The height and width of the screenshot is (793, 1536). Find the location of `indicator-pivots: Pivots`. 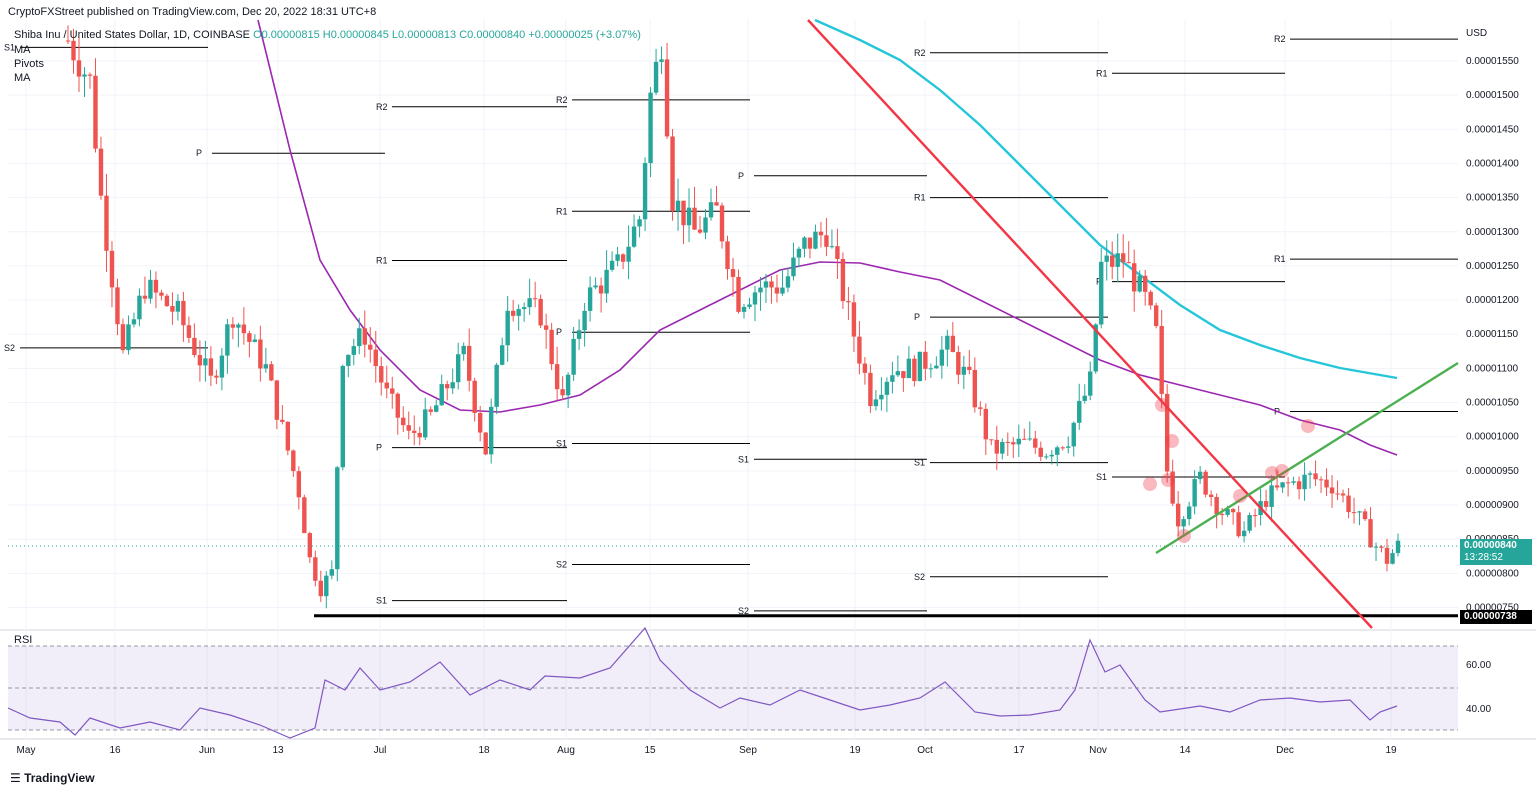

indicator-pivots: Pivots is located at coordinates (29, 64).